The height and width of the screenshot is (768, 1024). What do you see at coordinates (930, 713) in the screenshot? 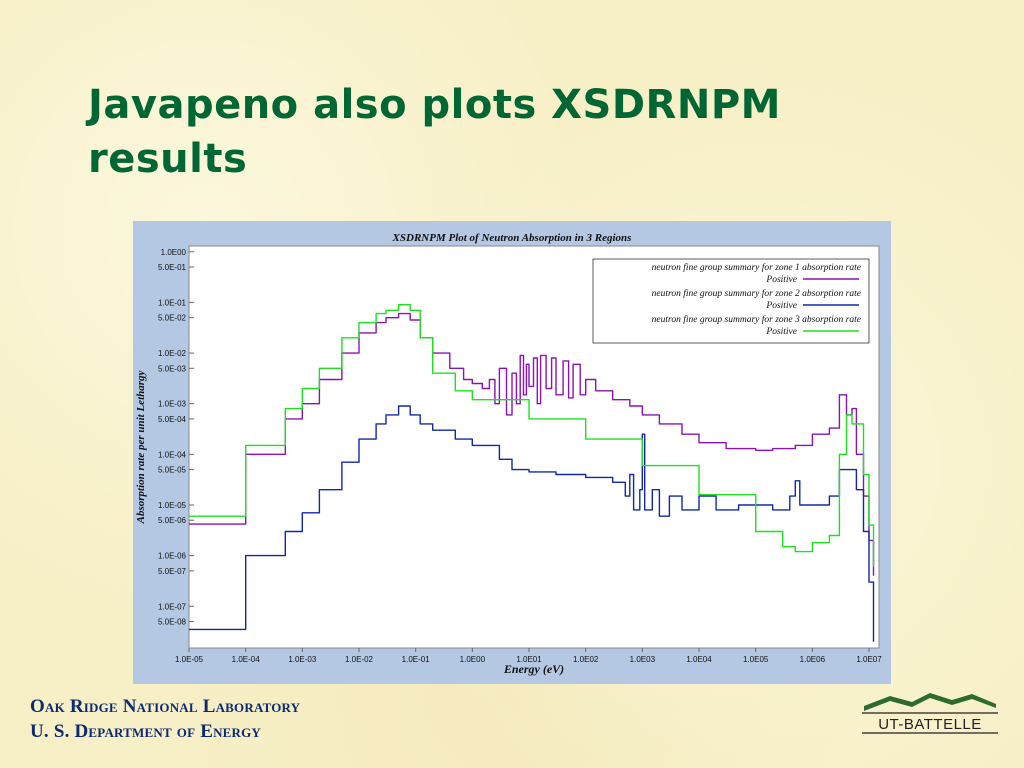
I see `ut-battelle-logo: UT-BATTELLE` at bounding box center [930, 713].